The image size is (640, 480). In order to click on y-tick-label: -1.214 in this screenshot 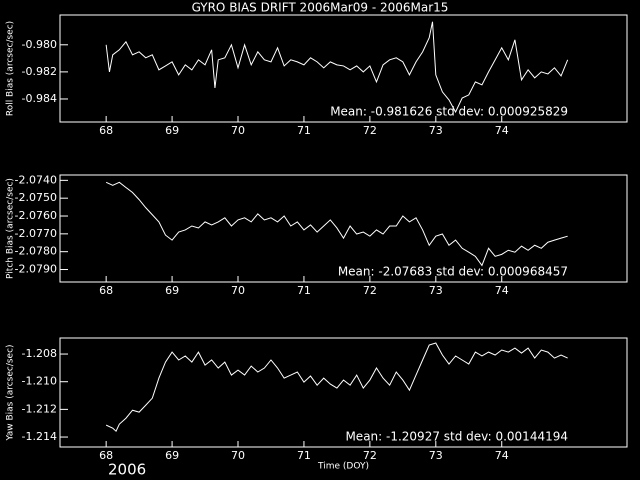, I will do `click(39, 436)`.